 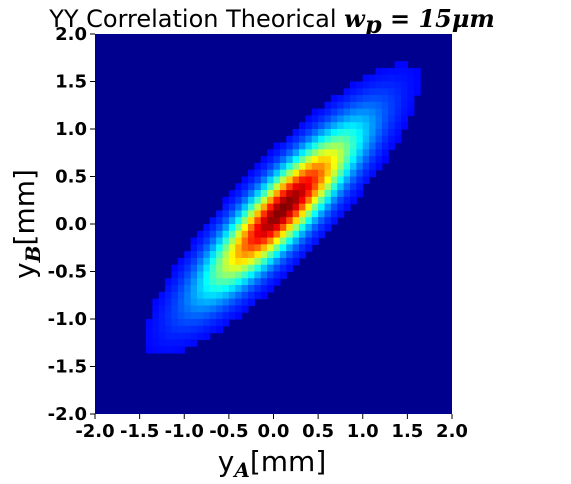 I want to click on x-tick-label: -2.0, so click(x=94, y=431).